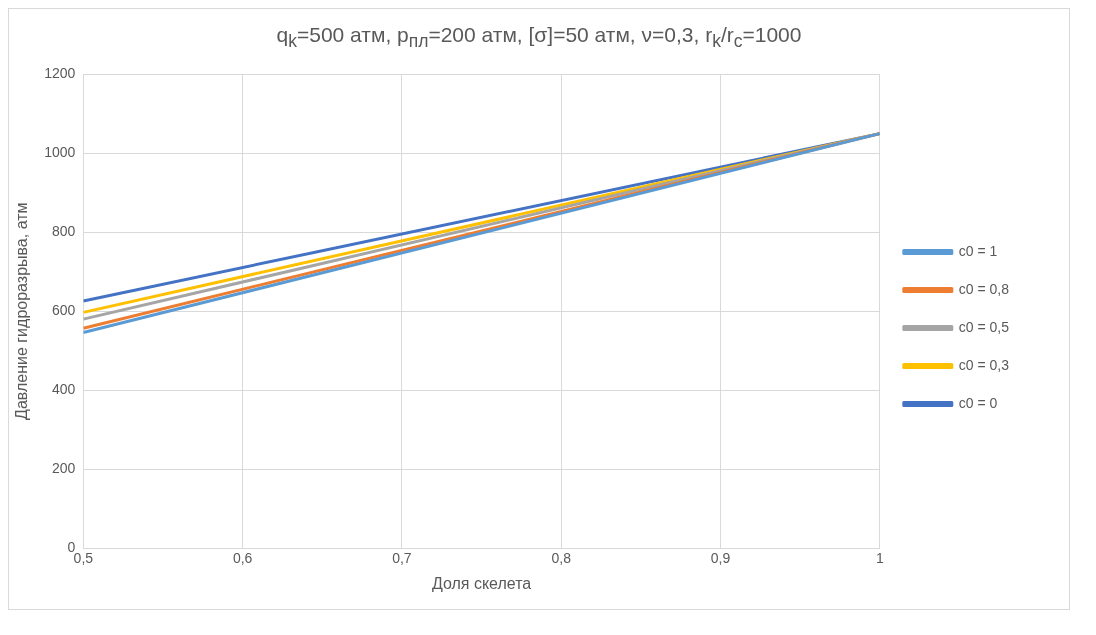 The width and height of the screenshot is (1096, 635). I want to click on y-tick-label: 400, so click(63, 389).